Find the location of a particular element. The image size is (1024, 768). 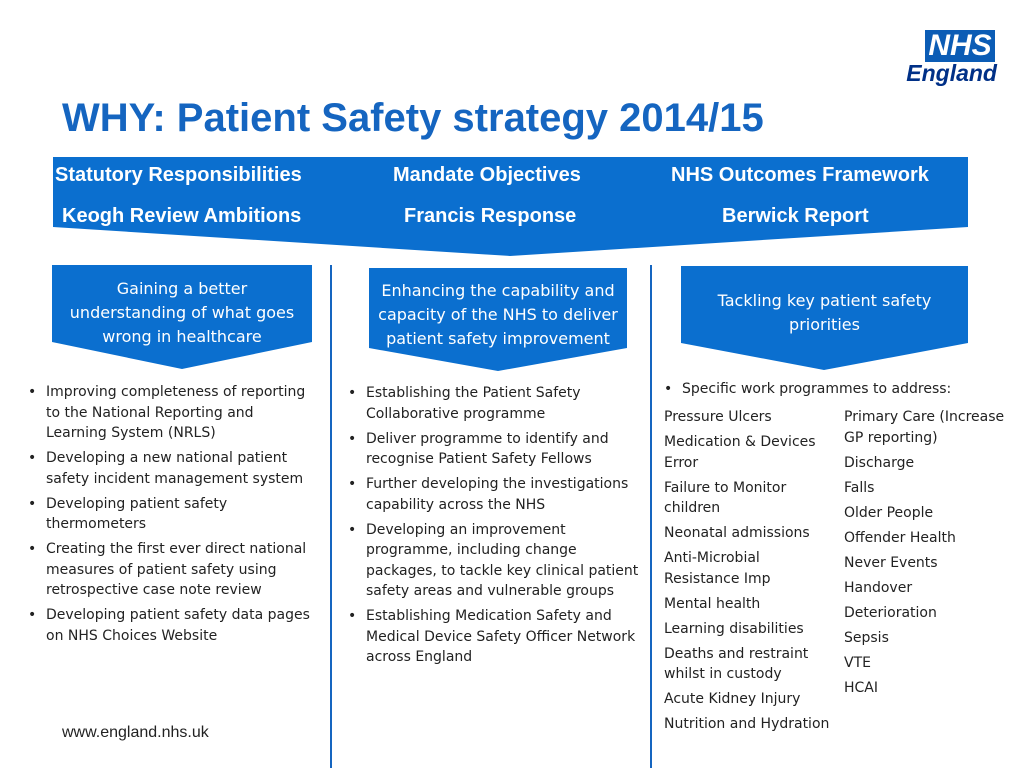

priorities-intro: Specific work programmes to address: is located at coordinates (827, 391).